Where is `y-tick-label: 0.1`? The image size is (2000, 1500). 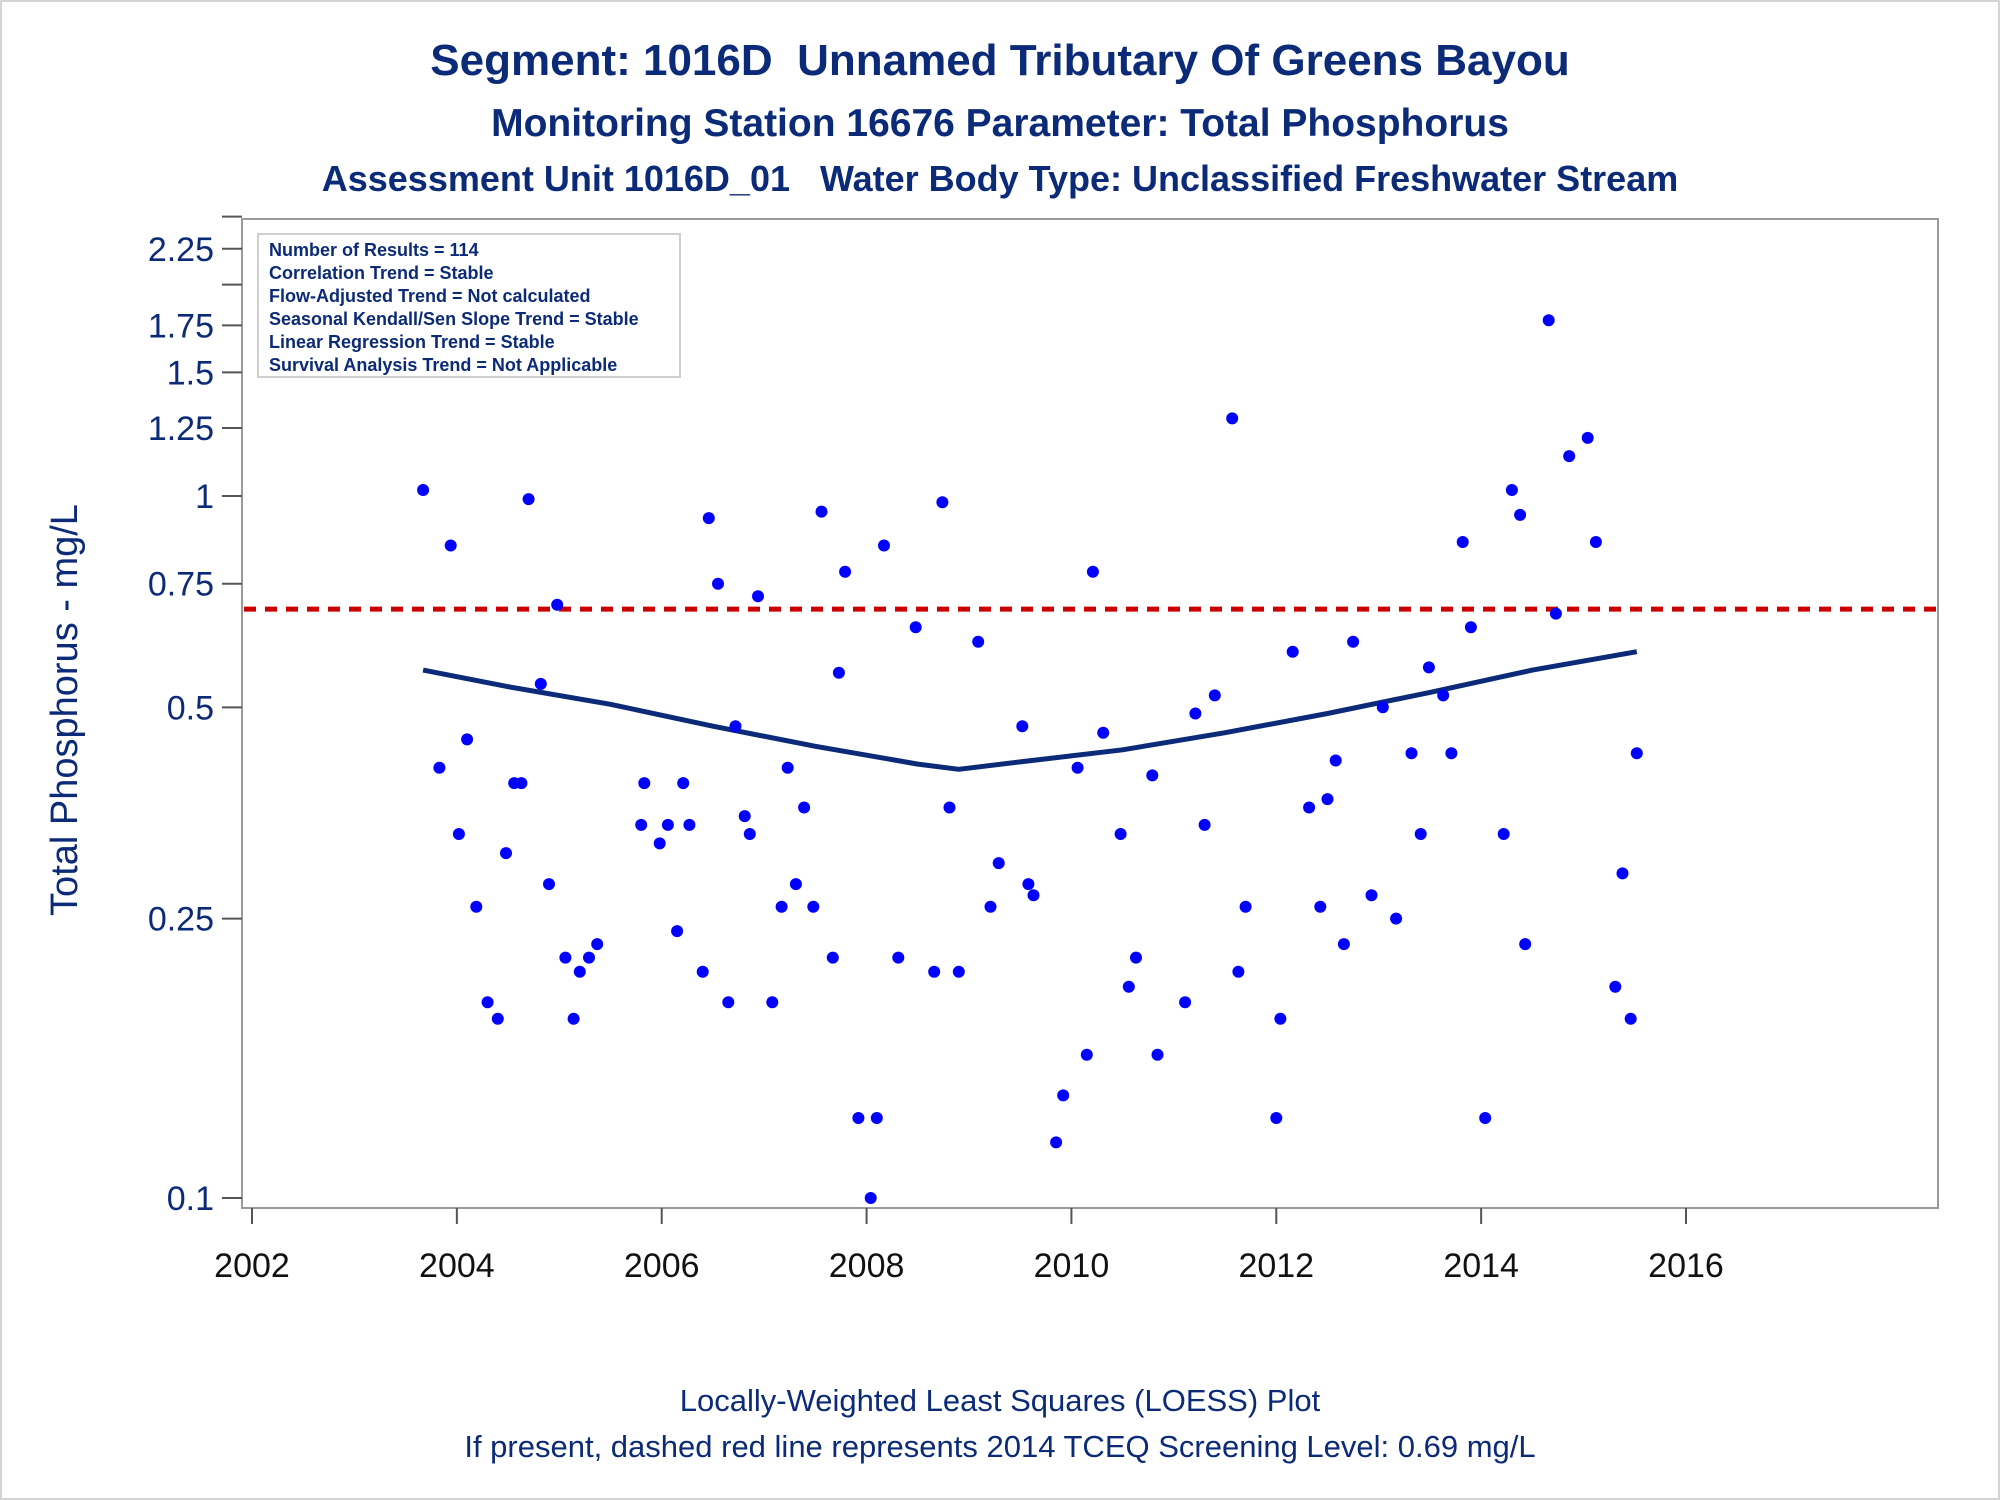 y-tick-label: 0.1 is located at coordinates (190, 1199).